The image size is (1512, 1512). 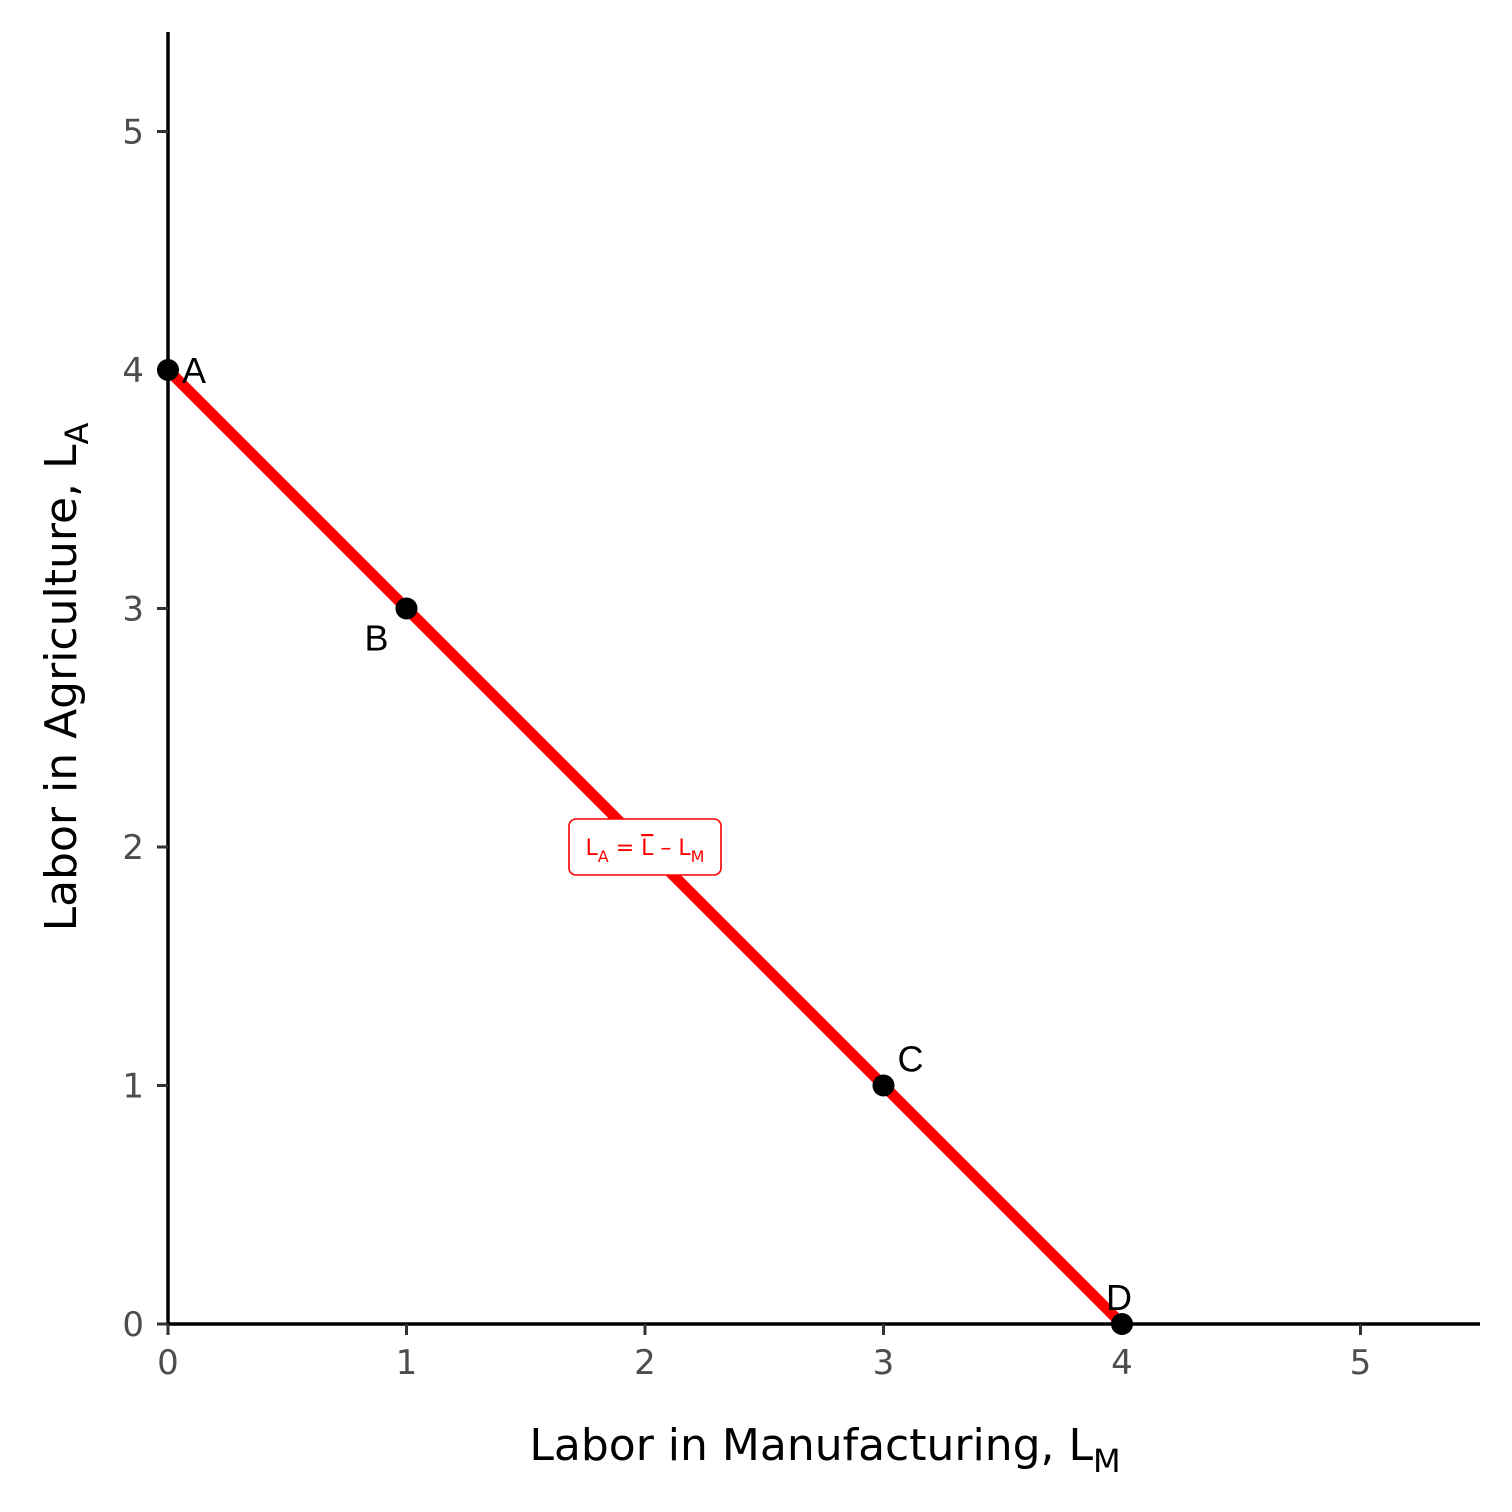 What do you see at coordinates (133, 133) in the screenshot?
I see `y-tick-label: 5` at bounding box center [133, 133].